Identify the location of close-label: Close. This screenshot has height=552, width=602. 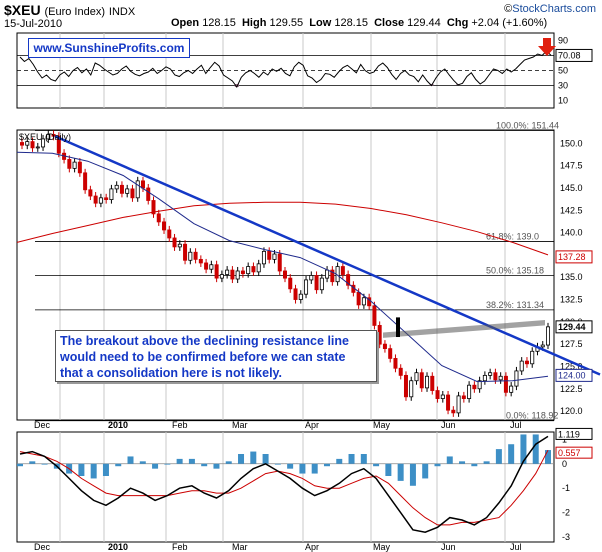
(389, 23).